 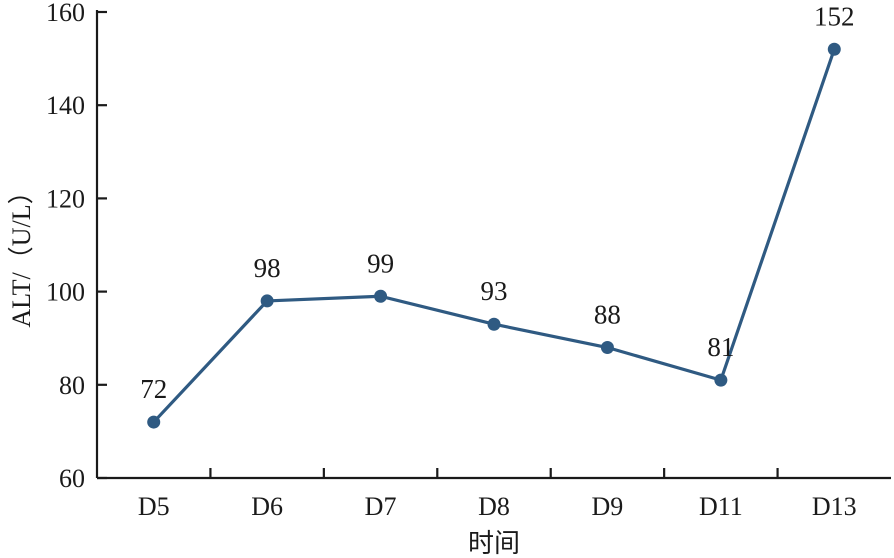 I want to click on x-axis-ticks: D5 D6 D7 D8 D9 D11 D13, so click(x=497, y=494).